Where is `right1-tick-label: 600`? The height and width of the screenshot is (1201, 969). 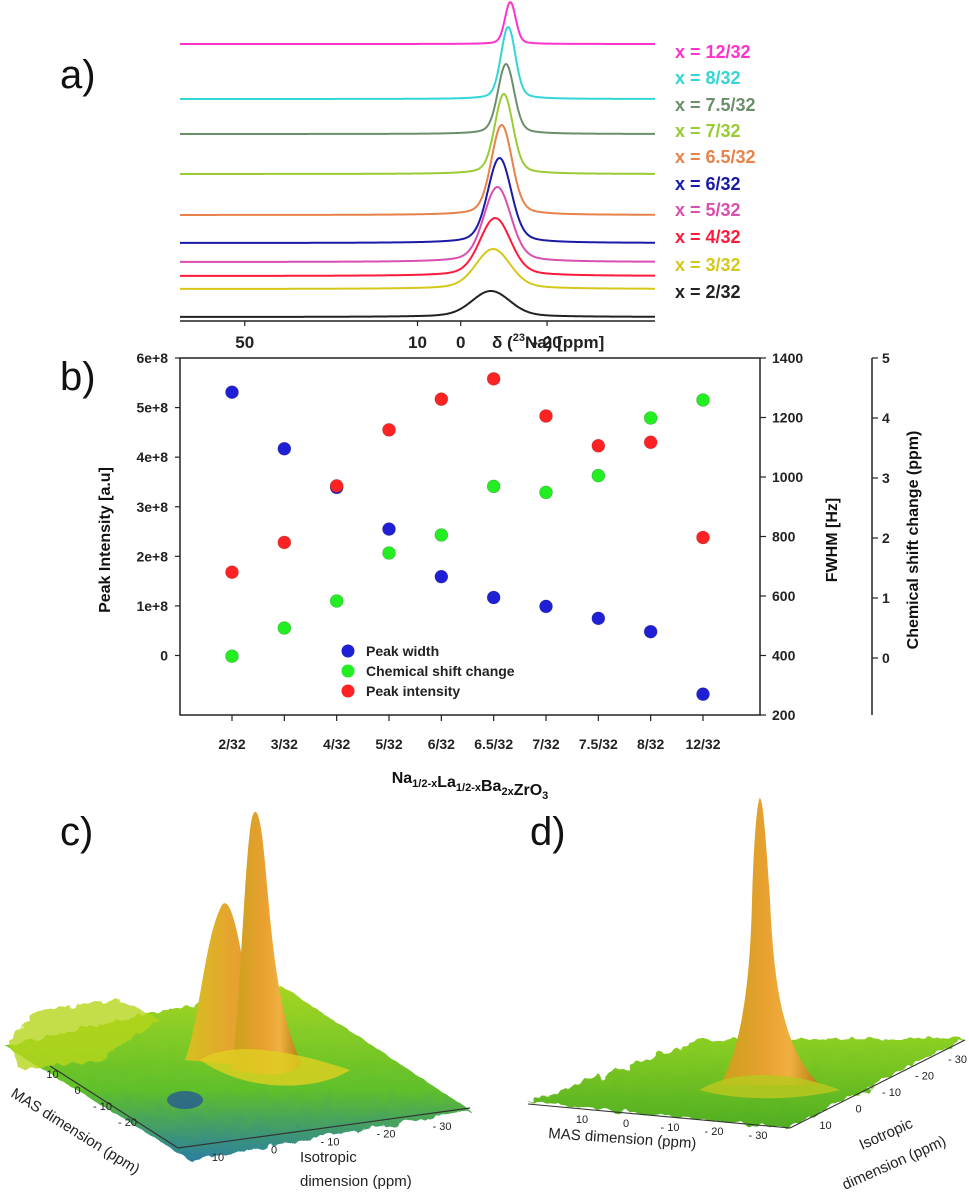 right1-tick-label: 600 is located at coordinates (784, 596).